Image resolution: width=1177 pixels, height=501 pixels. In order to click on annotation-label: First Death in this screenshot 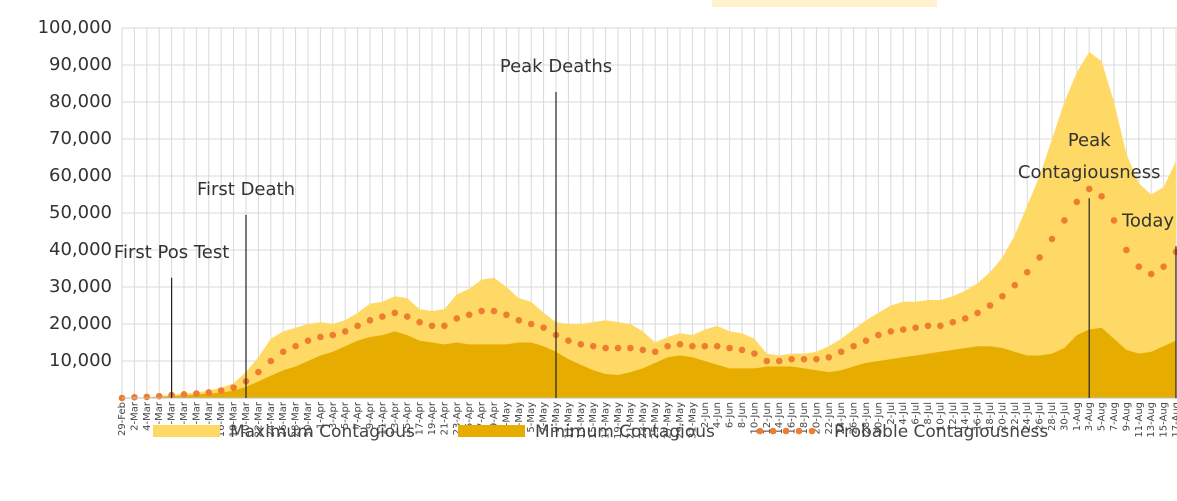, I will do `click(246, 189)`.